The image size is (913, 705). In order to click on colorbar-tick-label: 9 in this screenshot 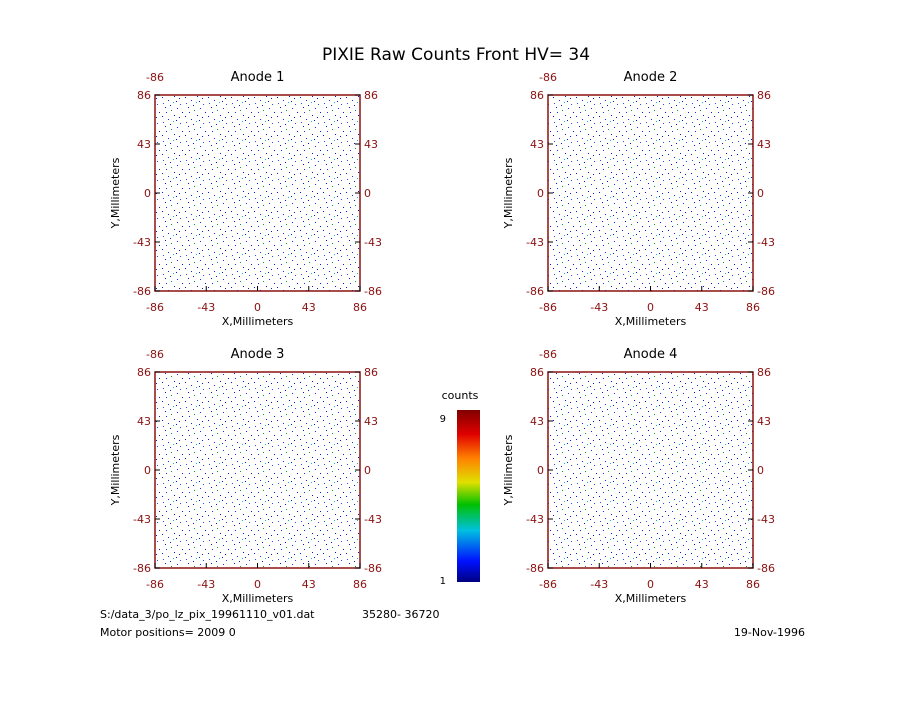, I will do `click(443, 419)`.